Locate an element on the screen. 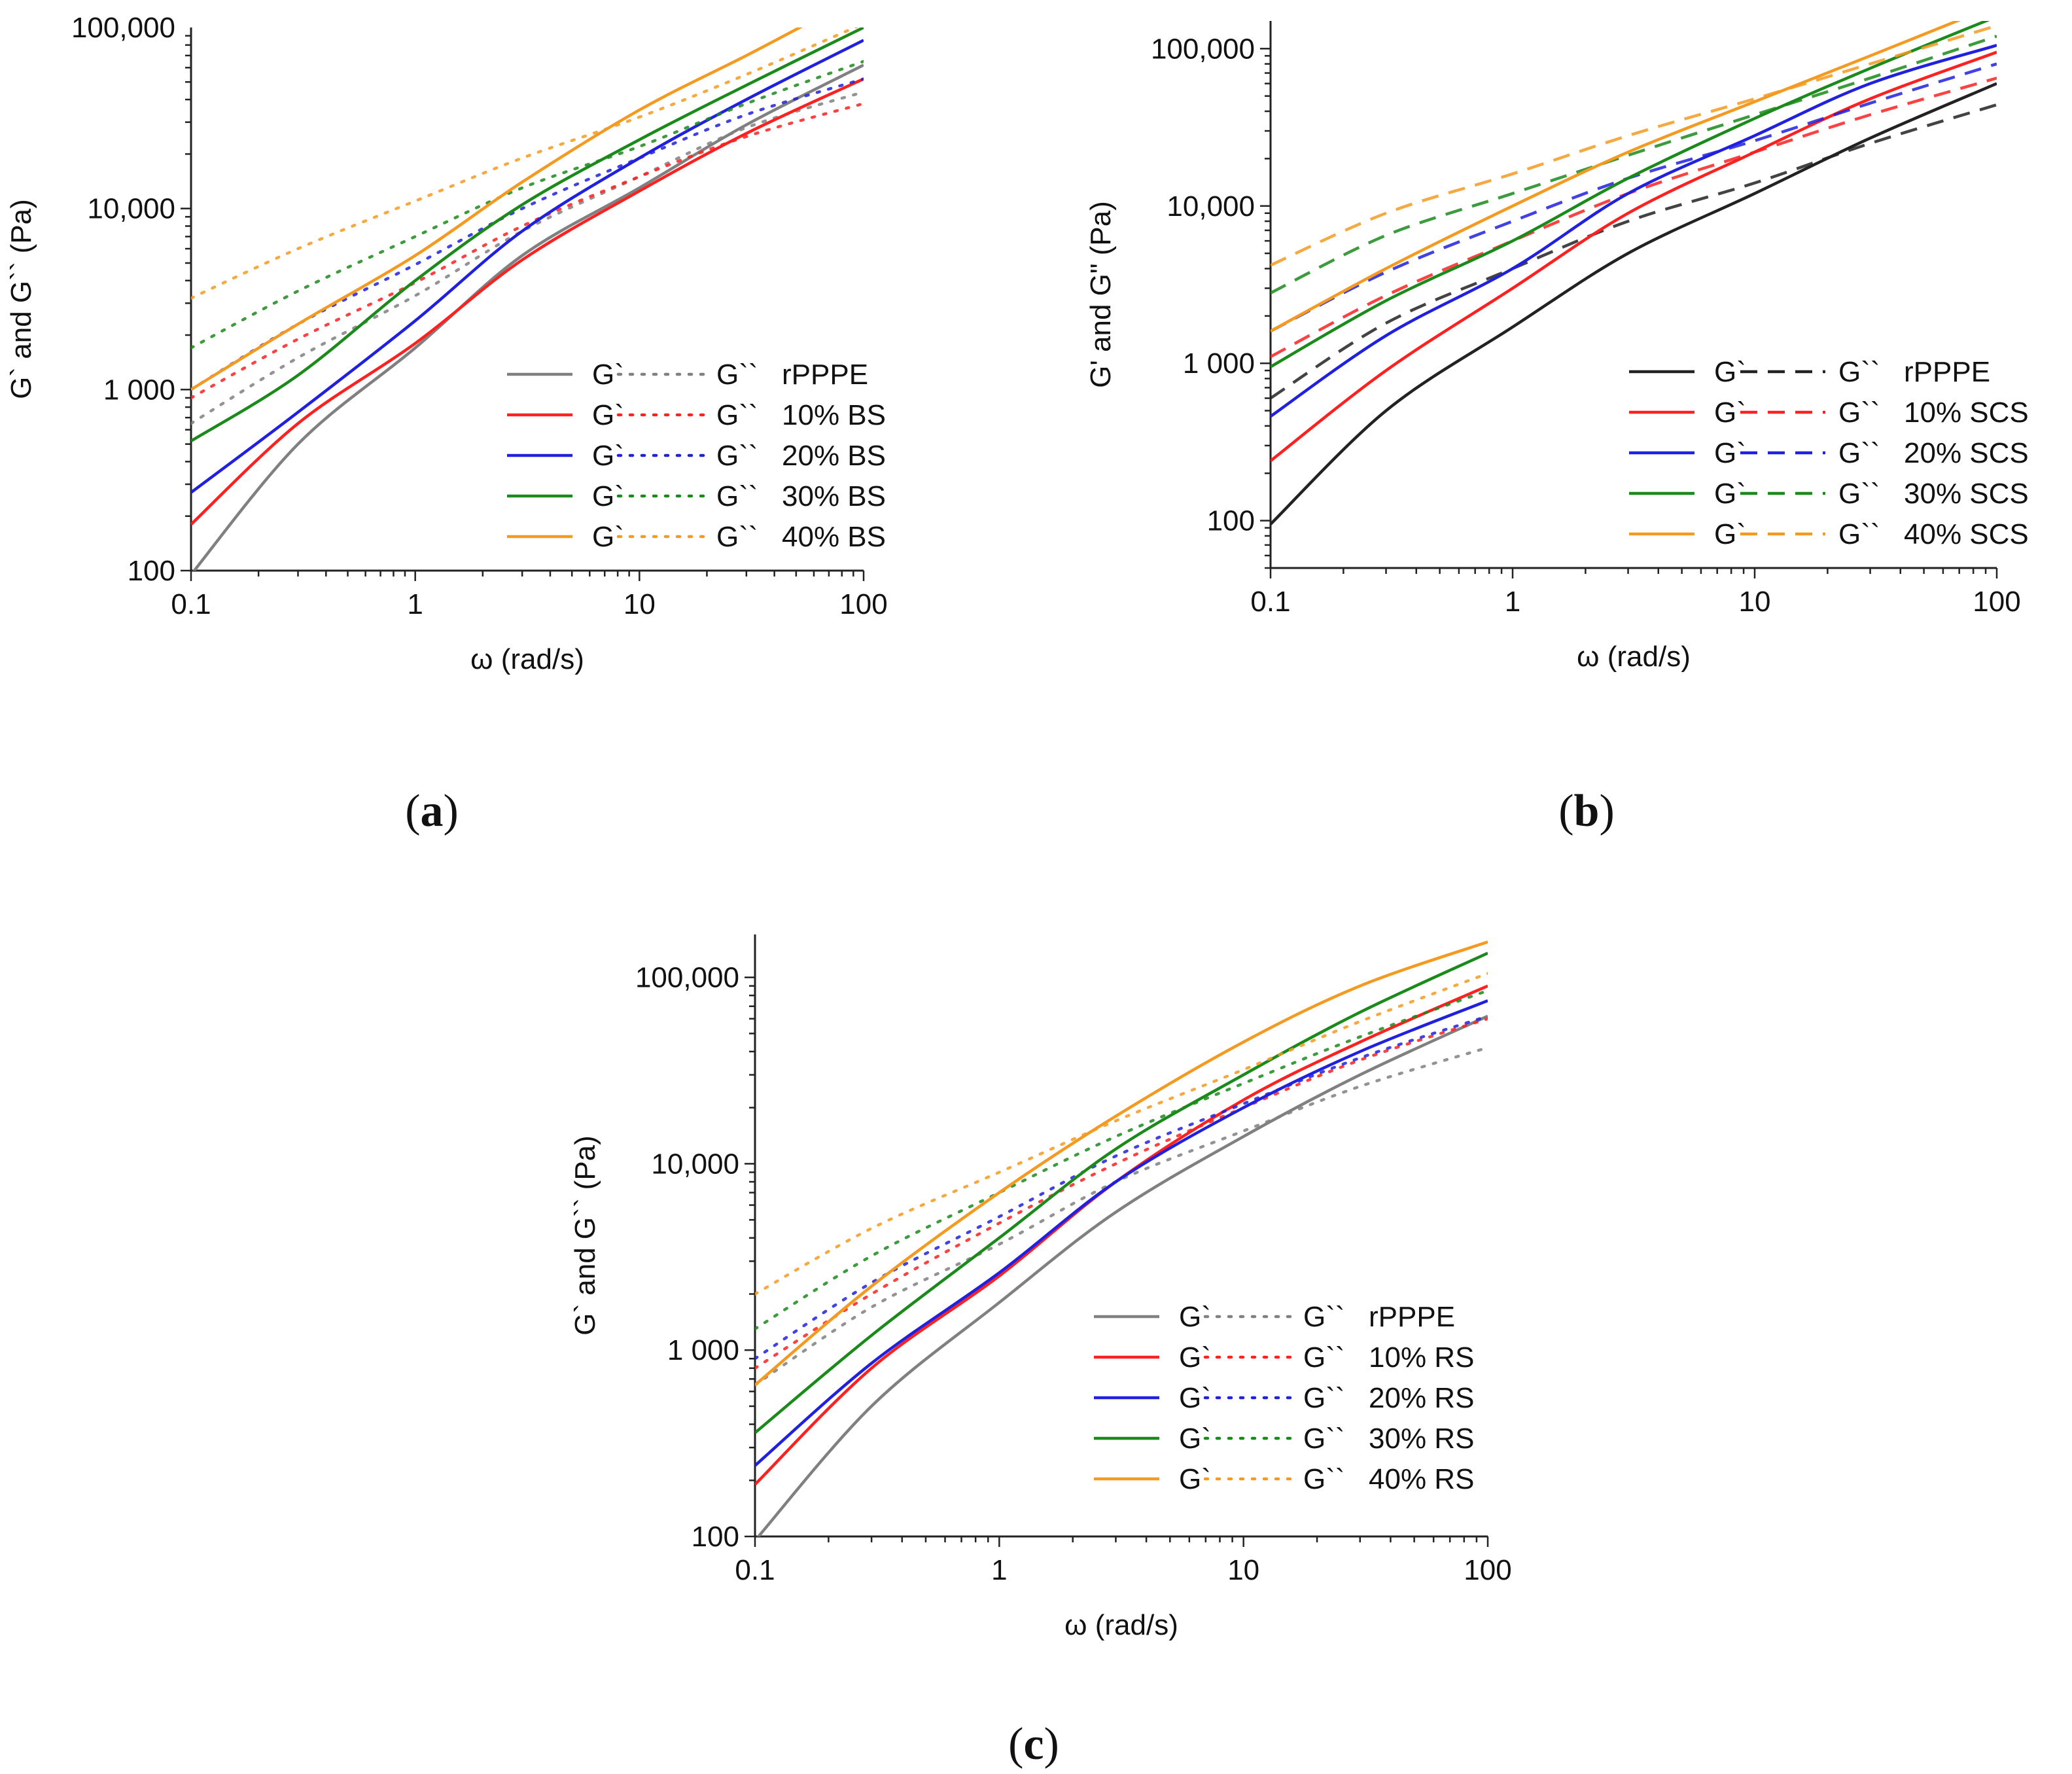 The image size is (2072, 1774). legend-series-label: 40% SCS is located at coordinates (1966, 534).